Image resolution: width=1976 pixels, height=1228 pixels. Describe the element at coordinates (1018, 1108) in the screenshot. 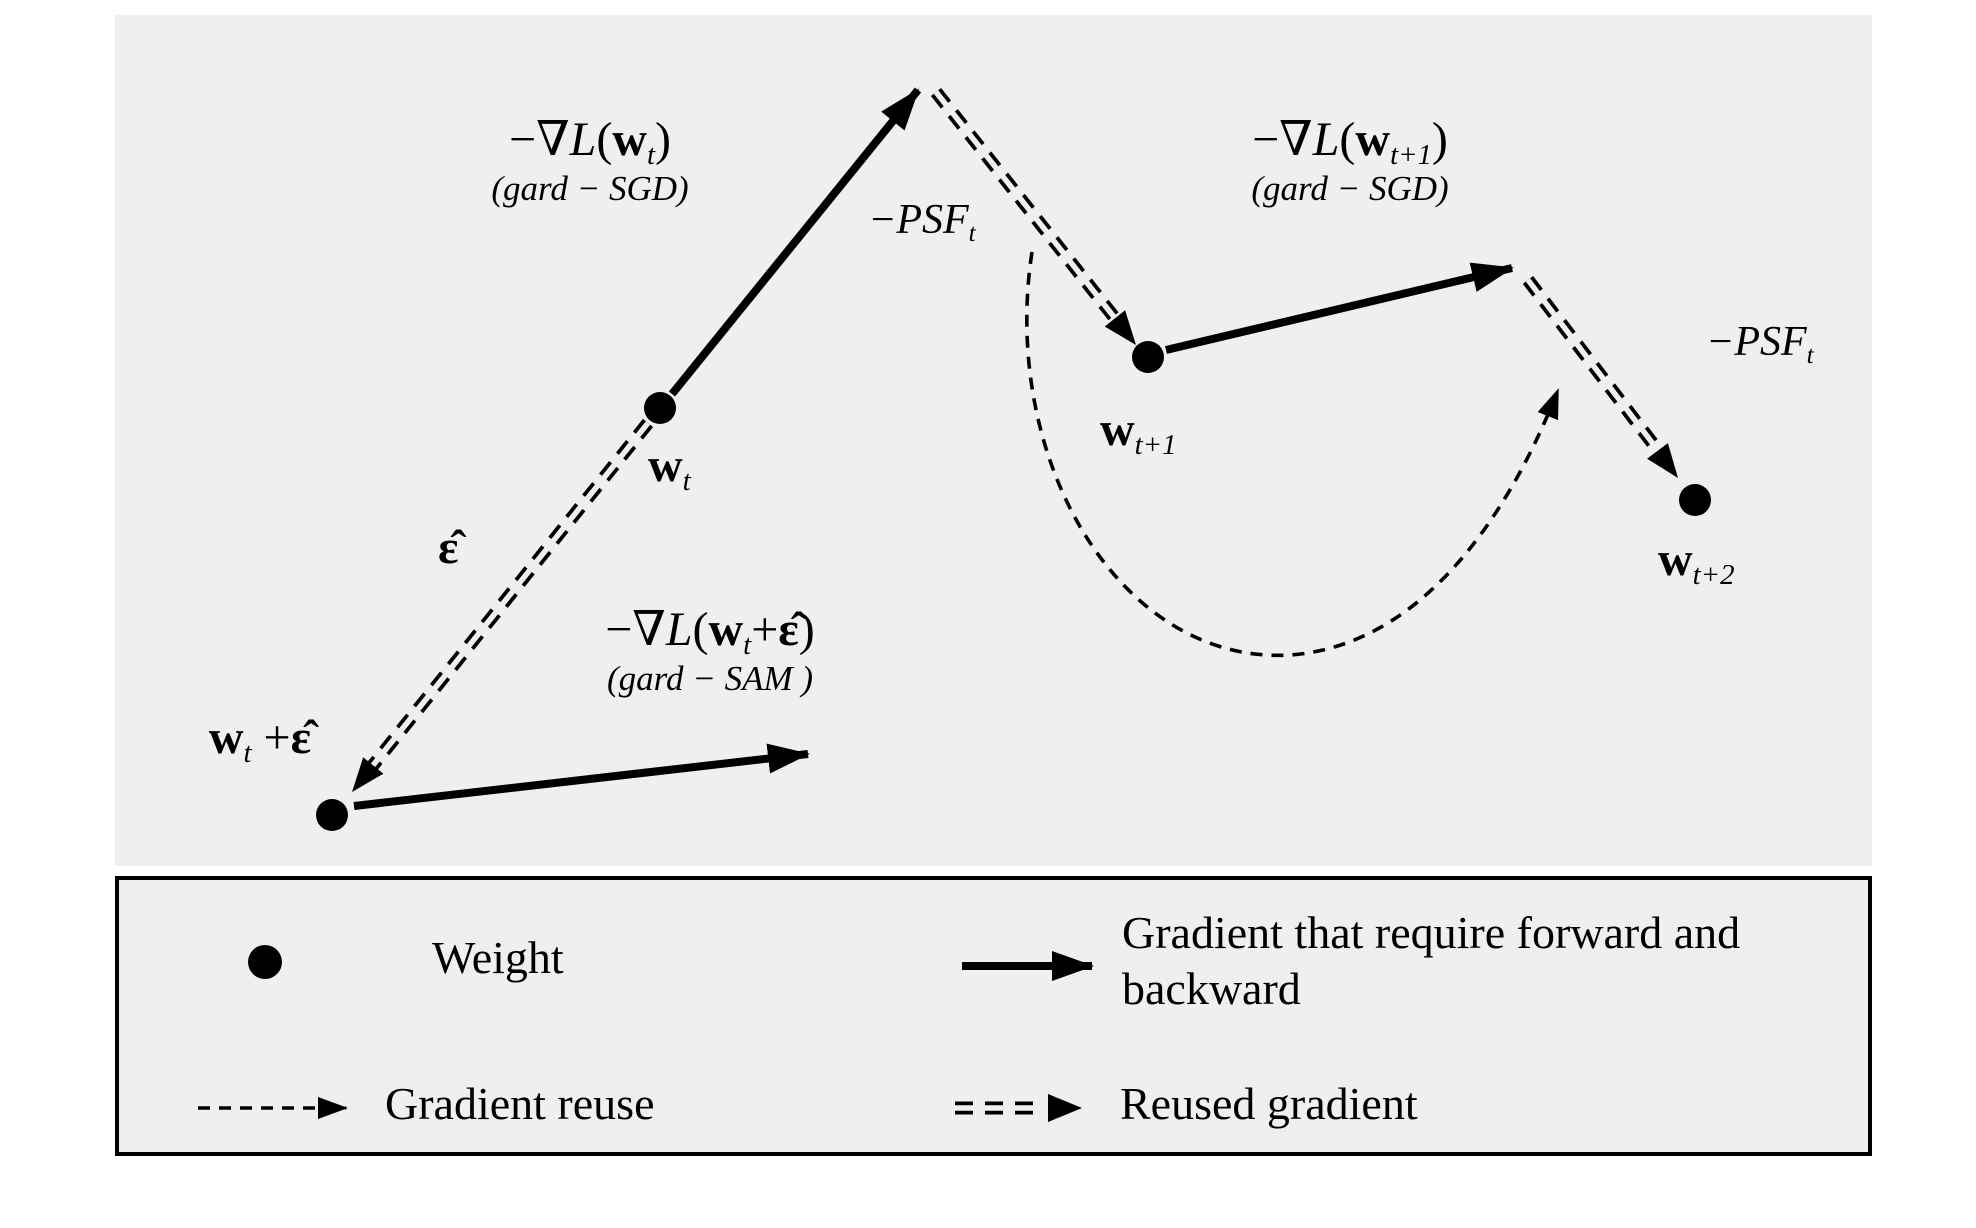

I see `double-dashed-arrow-icon` at that location.